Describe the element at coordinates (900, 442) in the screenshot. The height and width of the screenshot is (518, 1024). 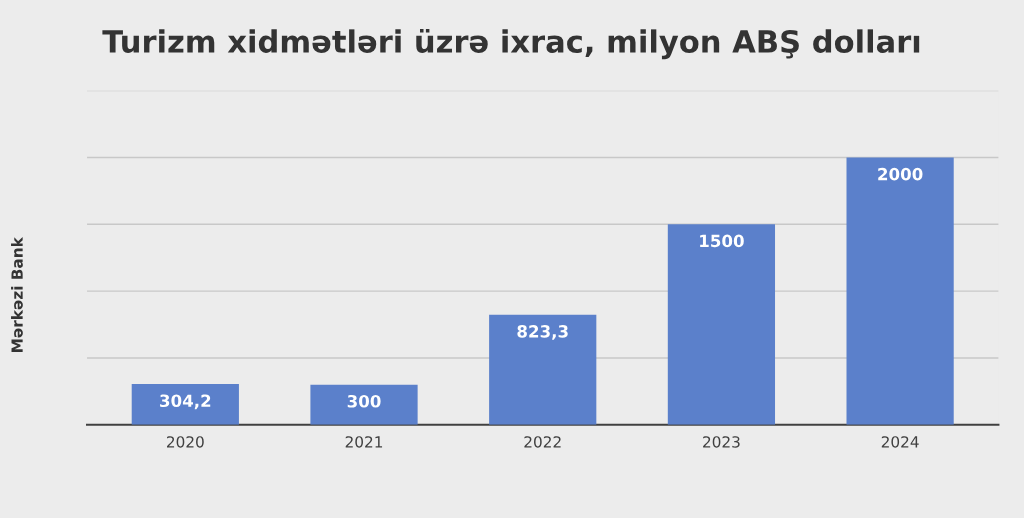
I see `x-tick-label: 2024` at that location.